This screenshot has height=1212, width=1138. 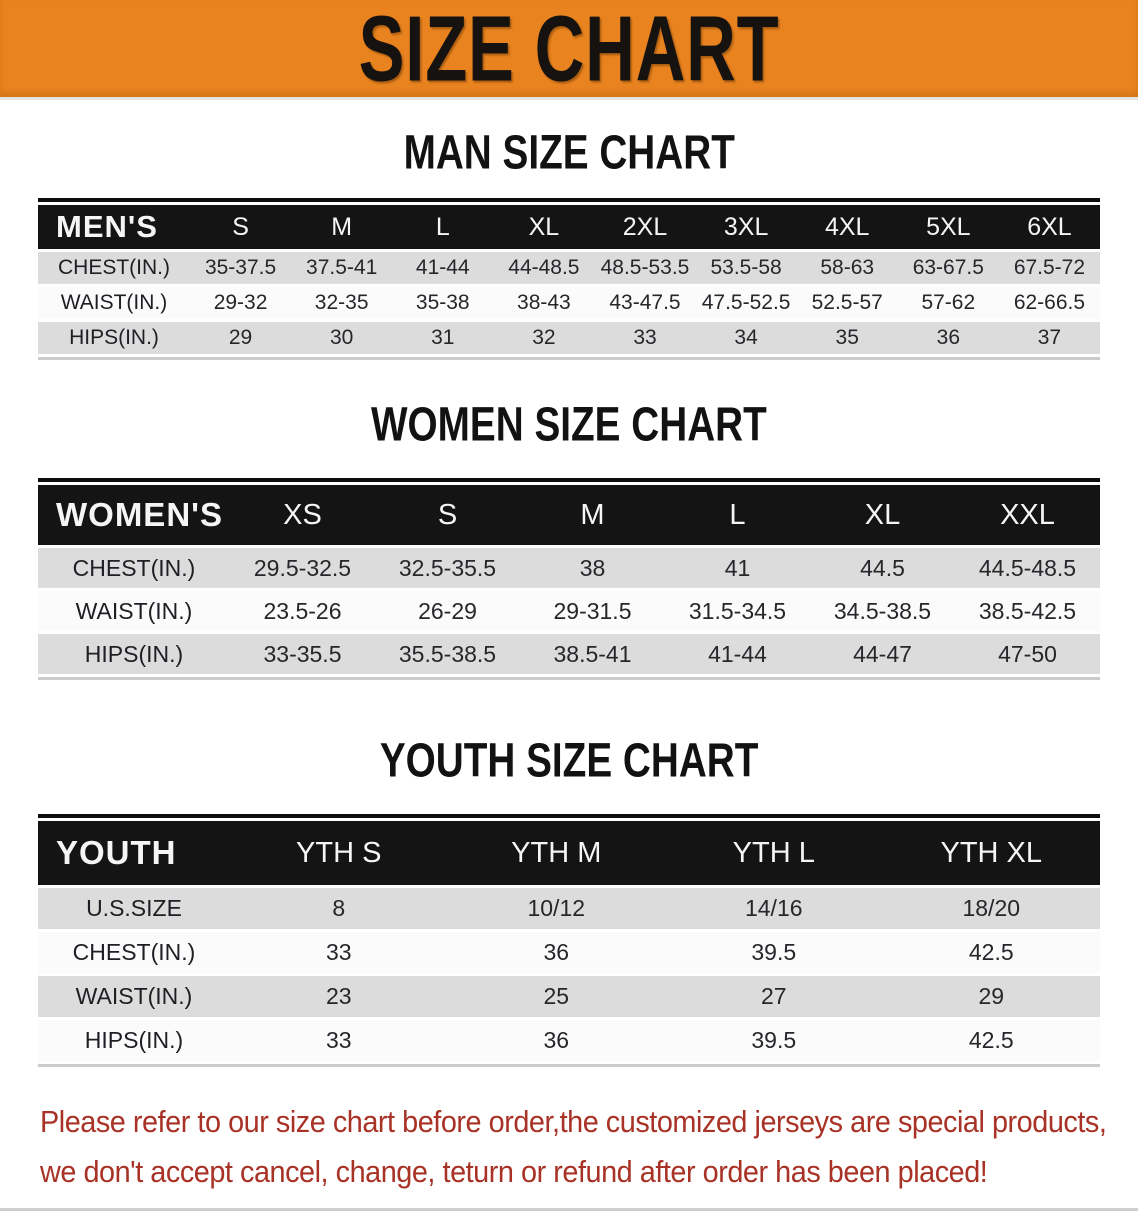 I want to click on size-value-cell: 25, so click(x=556, y=996).